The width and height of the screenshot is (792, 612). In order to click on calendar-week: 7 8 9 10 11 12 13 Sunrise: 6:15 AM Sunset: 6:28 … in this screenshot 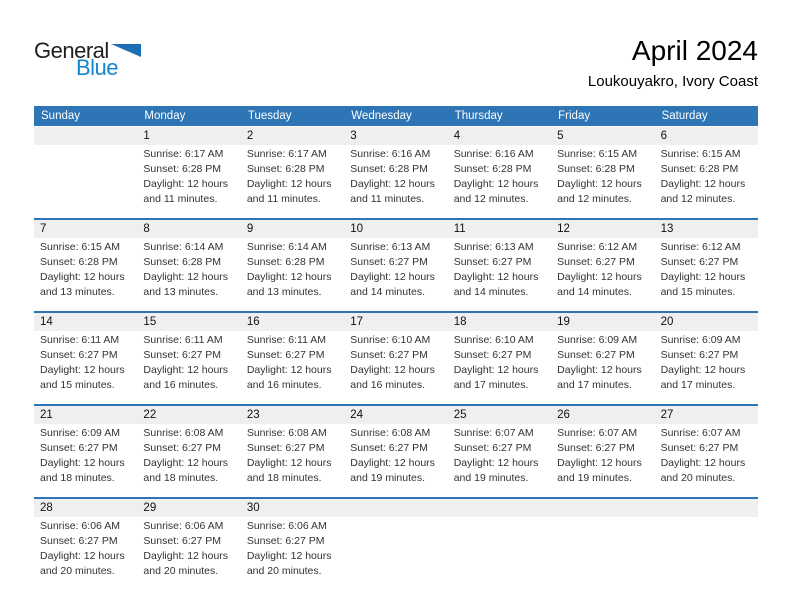, I will do `click(396, 264)`.